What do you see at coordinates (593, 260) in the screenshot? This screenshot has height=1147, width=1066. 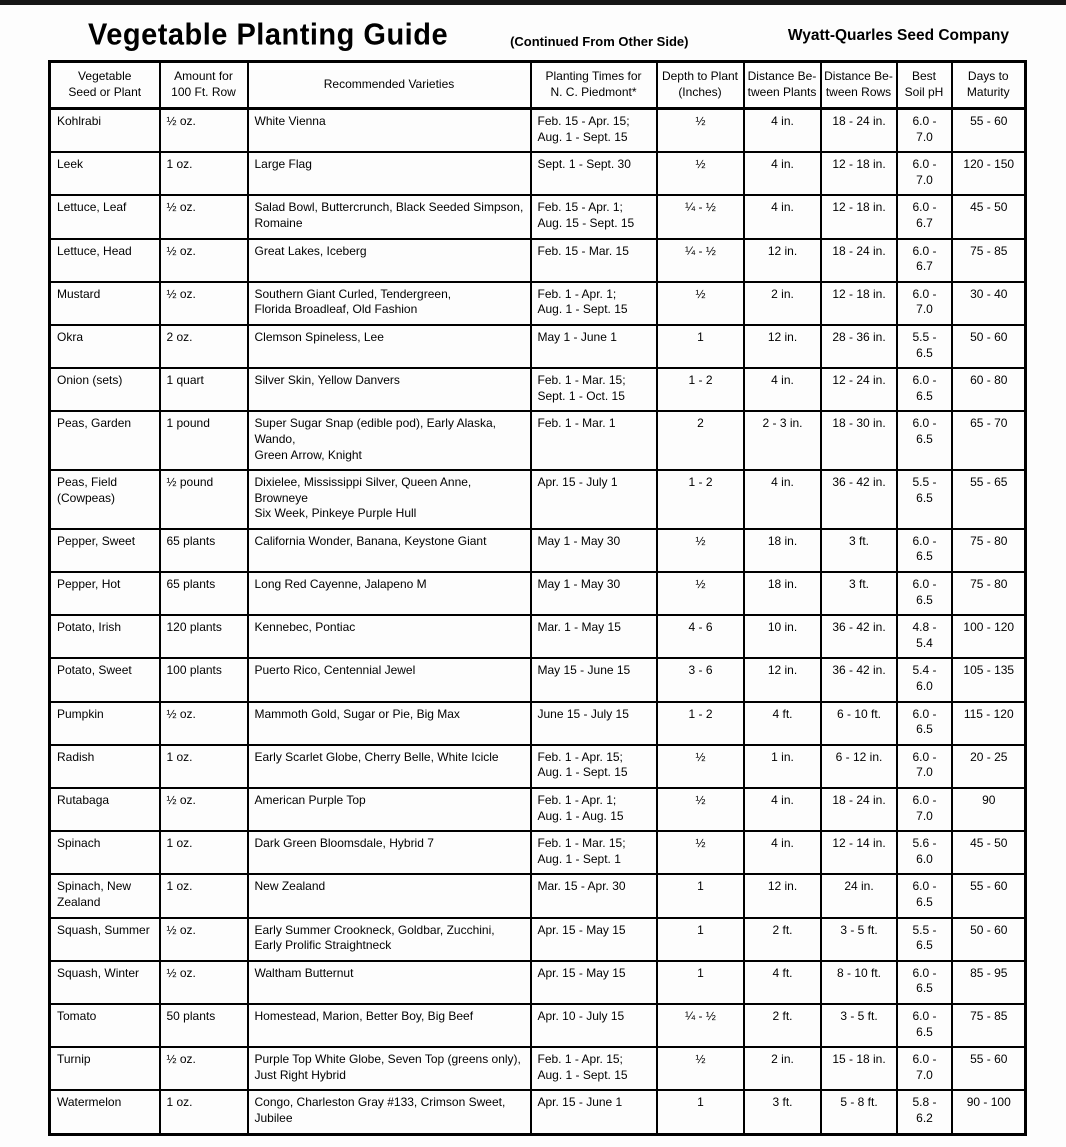 I see `cell-planting-times: Feb. 15 - Mar. 15` at bounding box center [593, 260].